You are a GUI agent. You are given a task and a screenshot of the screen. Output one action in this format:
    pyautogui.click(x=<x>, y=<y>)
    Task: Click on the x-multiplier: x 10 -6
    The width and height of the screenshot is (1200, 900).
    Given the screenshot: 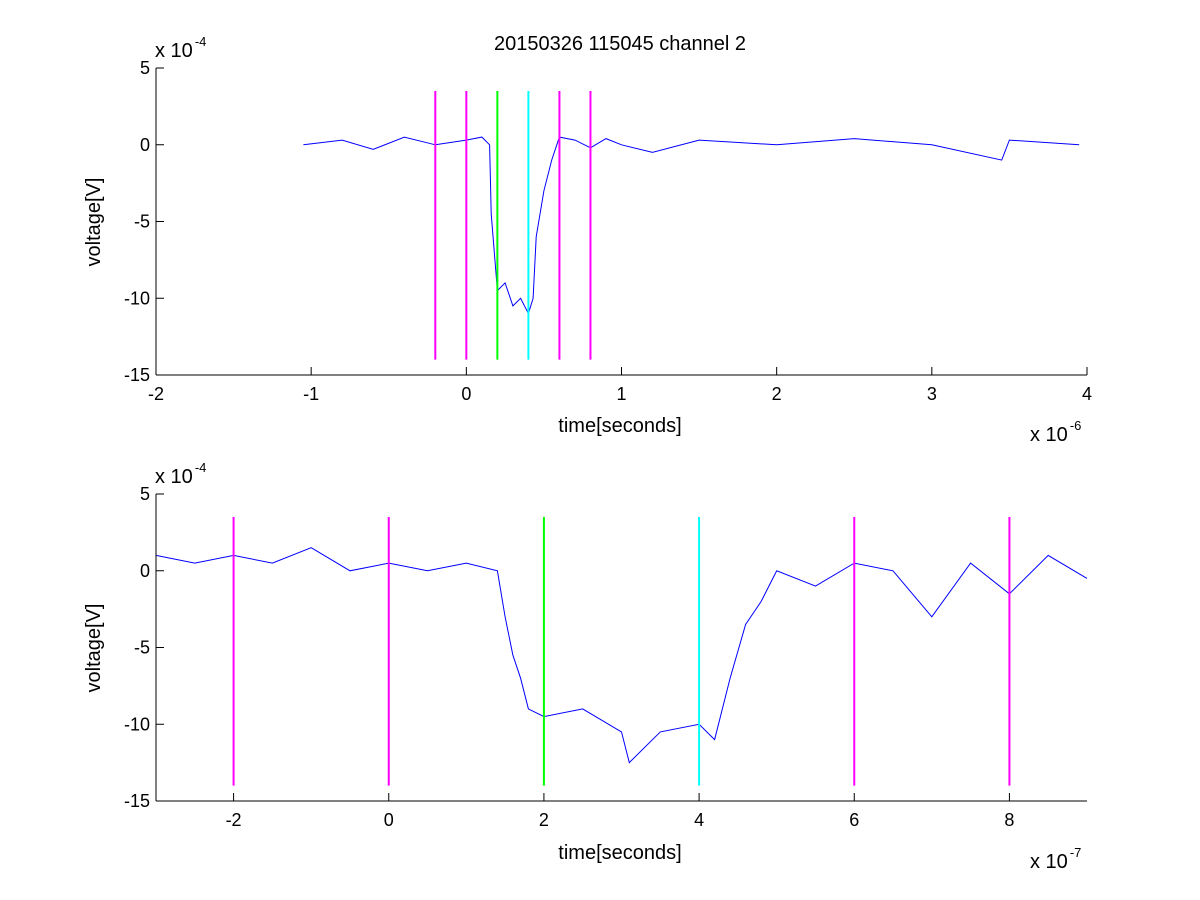 What is the action you would take?
    pyautogui.click(x=1055, y=432)
    